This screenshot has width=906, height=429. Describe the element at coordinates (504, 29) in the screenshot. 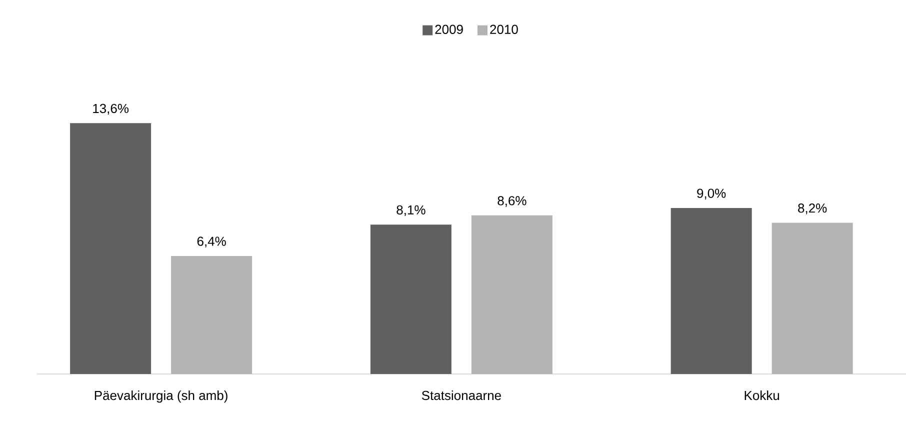

I see `legend-label: 2010` at that location.